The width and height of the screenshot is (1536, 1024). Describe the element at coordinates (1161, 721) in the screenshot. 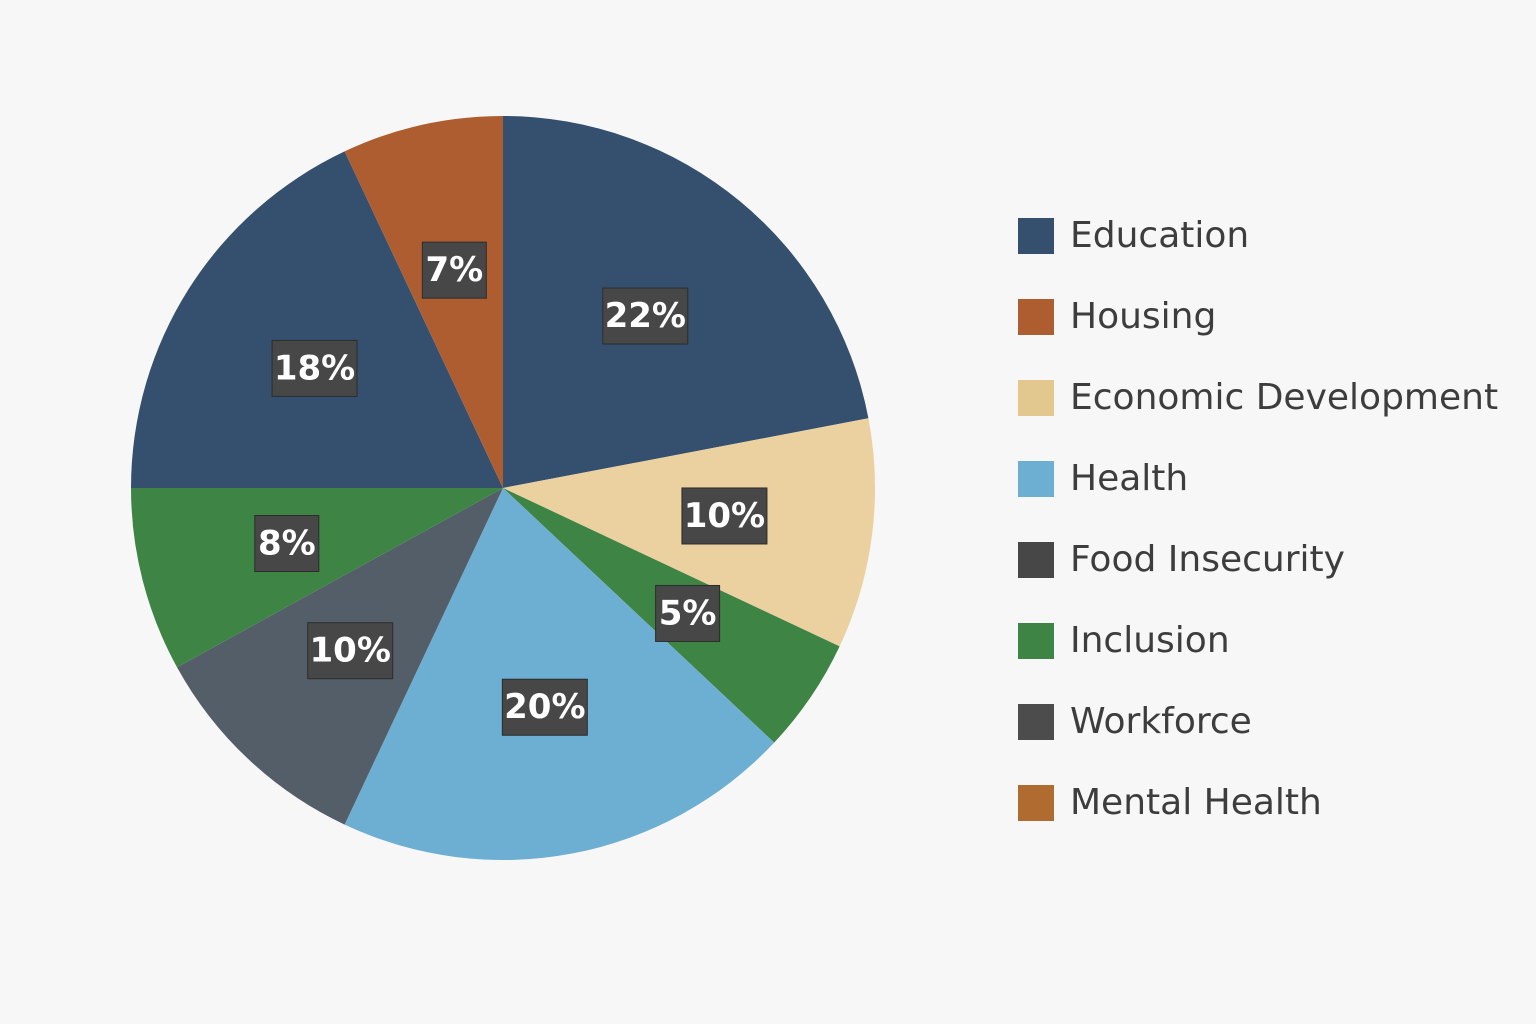

I see `legend-label: Workforce` at that location.